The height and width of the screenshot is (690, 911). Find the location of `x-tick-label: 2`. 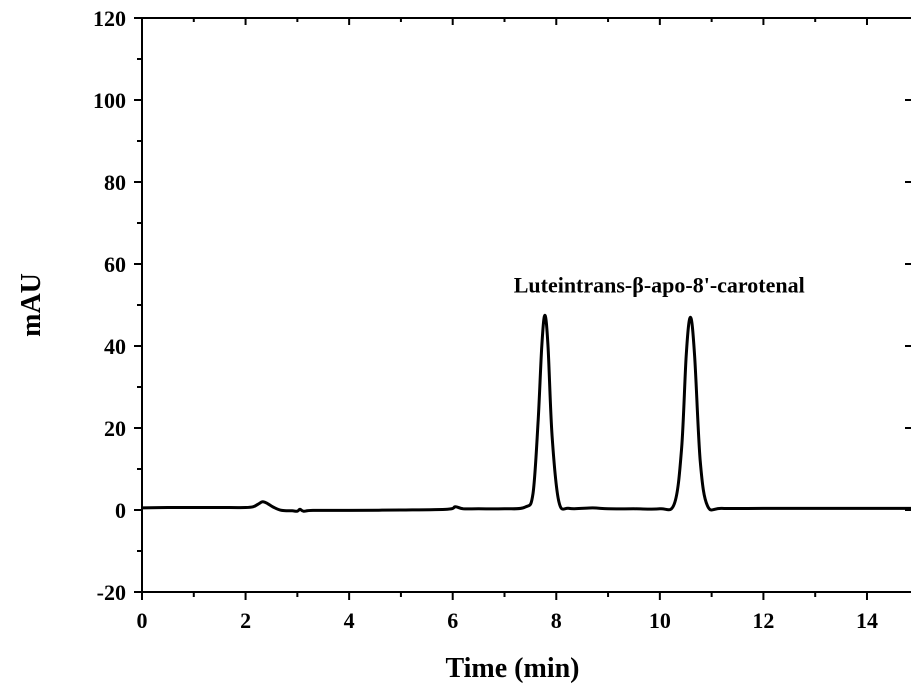

x-tick-label: 2 is located at coordinates (245, 620).